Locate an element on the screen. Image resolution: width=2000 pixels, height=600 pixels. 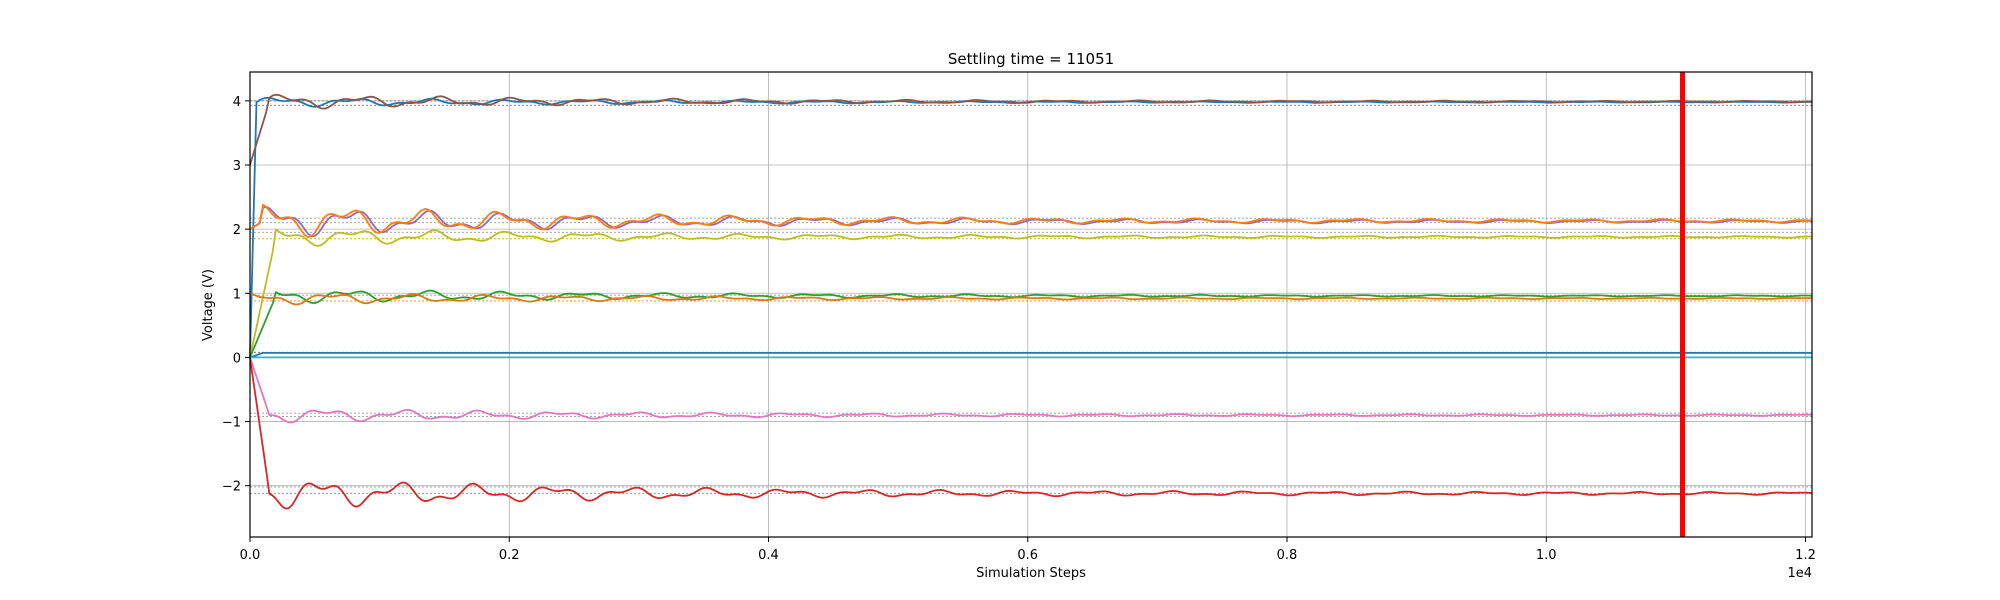
y-tick-label: −1 is located at coordinates (231, 423).